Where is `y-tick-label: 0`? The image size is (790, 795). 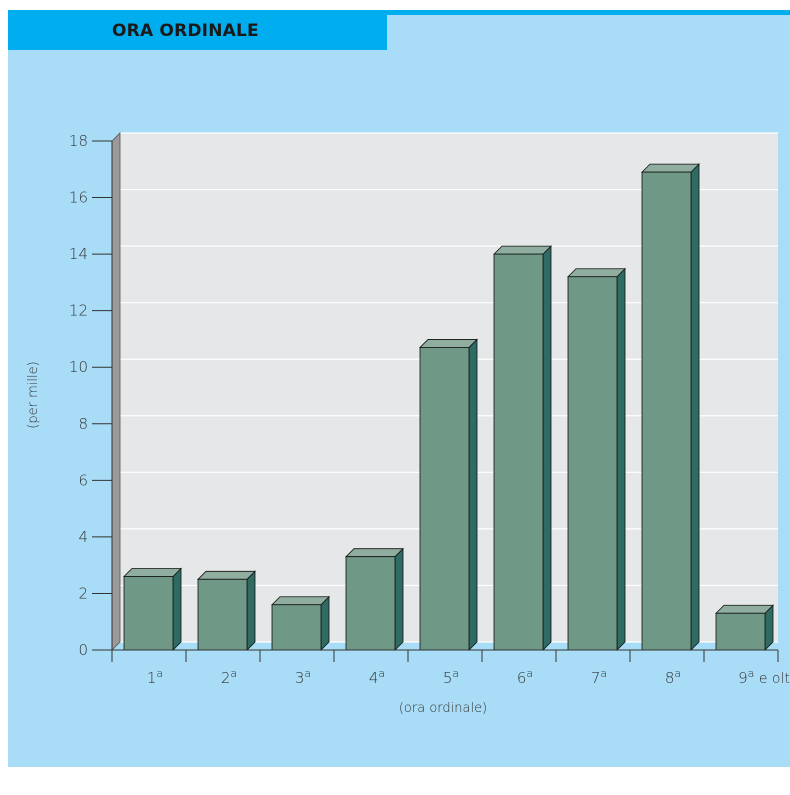
y-tick-label: 0 is located at coordinates (83, 650).